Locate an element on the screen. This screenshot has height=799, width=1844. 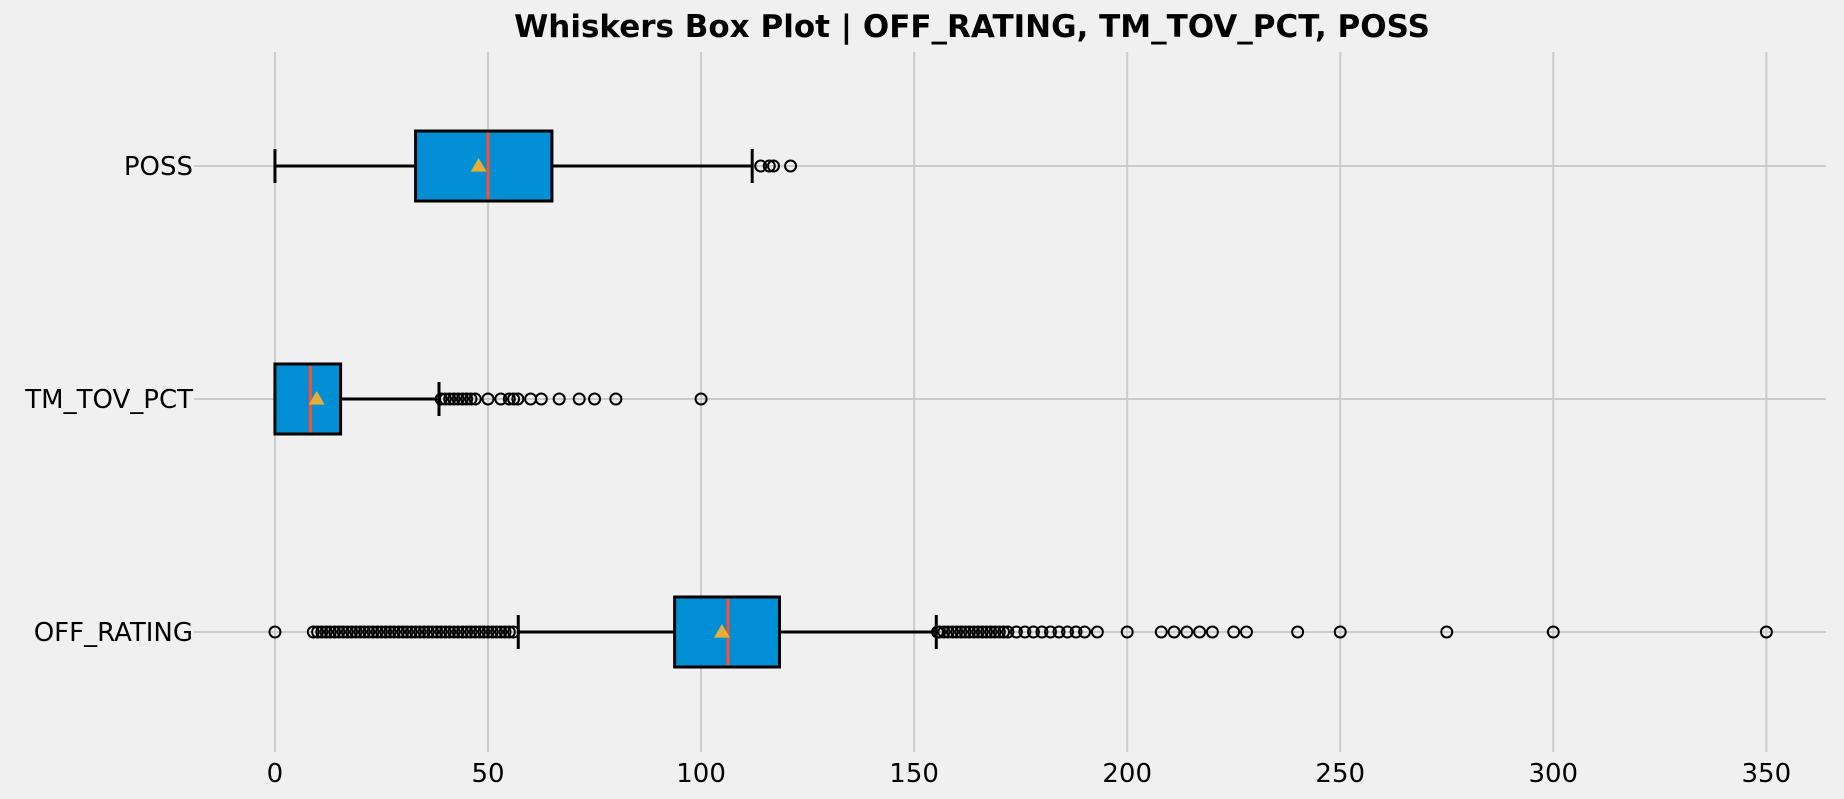
x-tick-label: 150 is located at coordinates (914, 774).